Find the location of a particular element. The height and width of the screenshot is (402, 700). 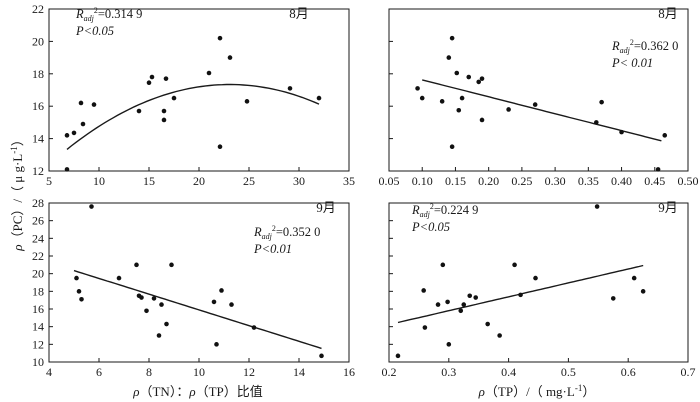

x-axis-title-right-exp: -1 is located at coordinates (579, 388).